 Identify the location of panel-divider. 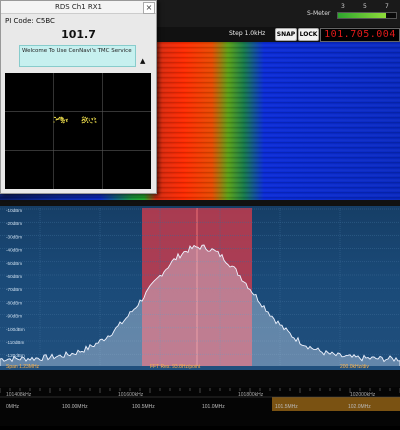
(200, 203).